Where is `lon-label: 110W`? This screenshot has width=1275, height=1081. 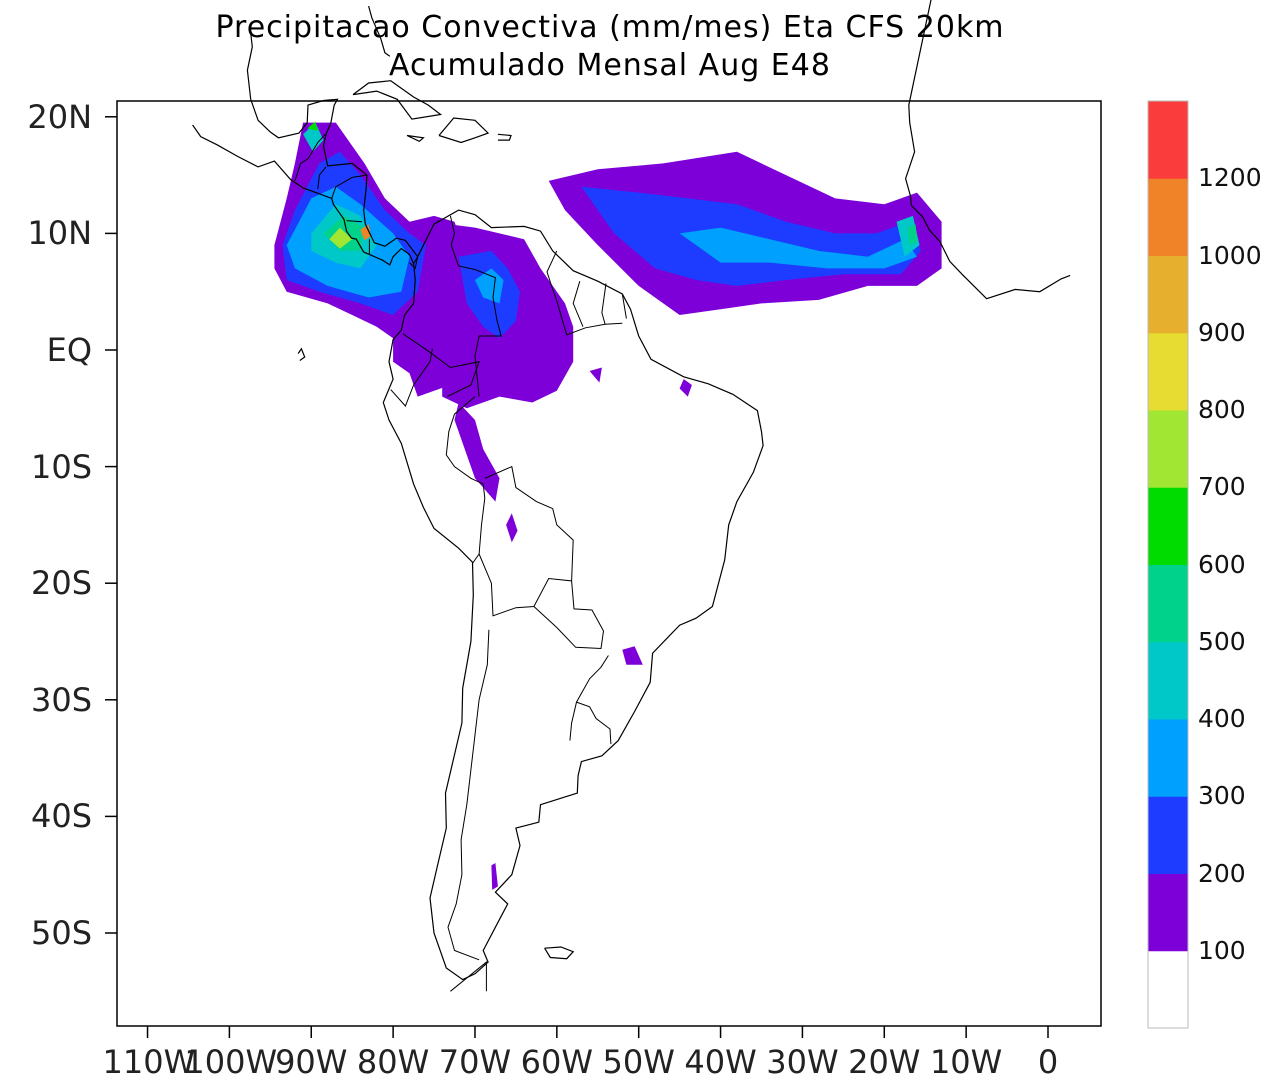 lon-label: 110W is located at coordinates (149, 1062).